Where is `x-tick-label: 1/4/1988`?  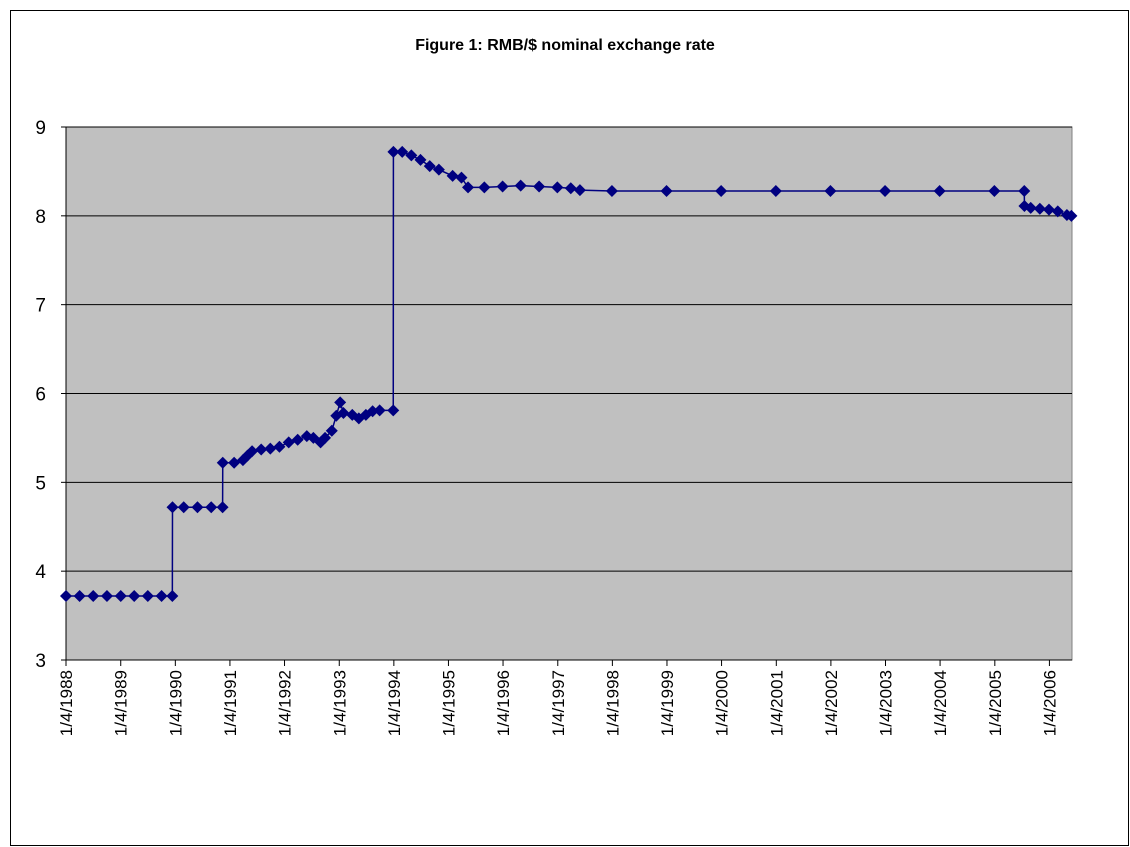 x-tick-label: 1/4/1988 is located at coordinates (66, 703).